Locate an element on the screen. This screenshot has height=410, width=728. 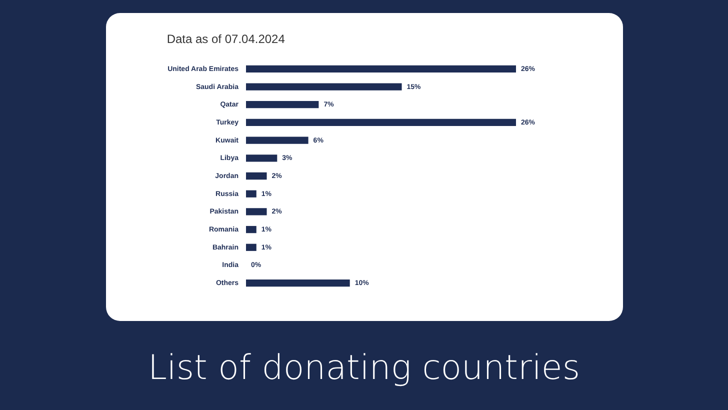
text: List of donating countries is located at coordinates (364, 368).